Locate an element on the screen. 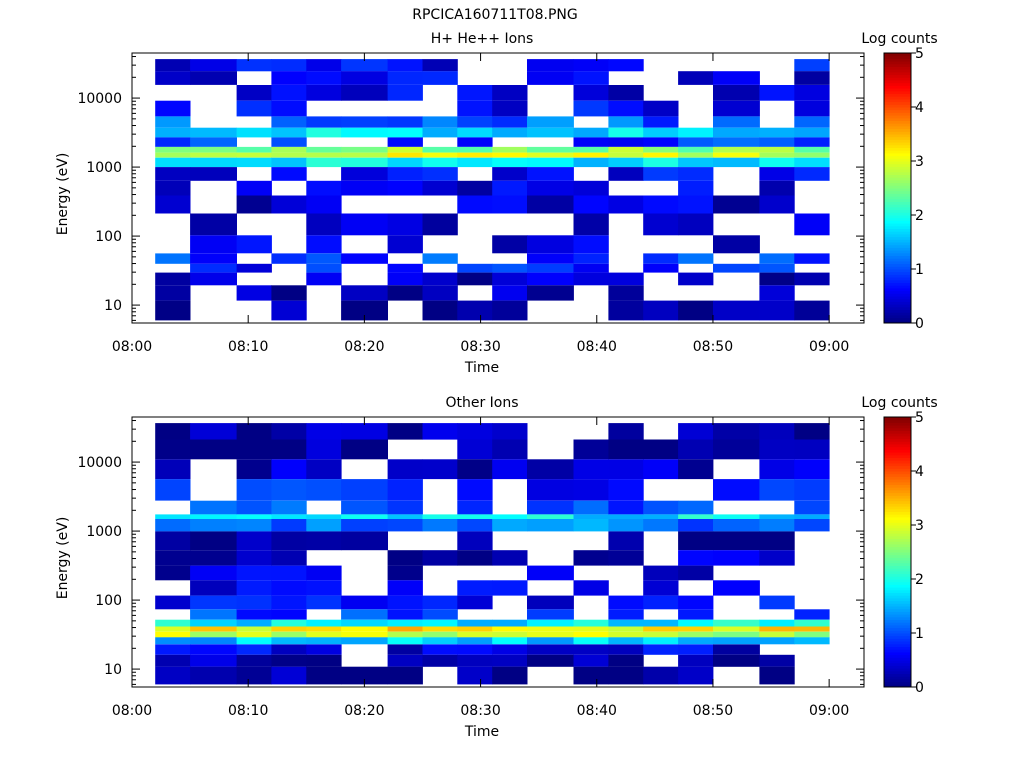  colorbar-tick-label: 4 is located at coordinates (919, 108).